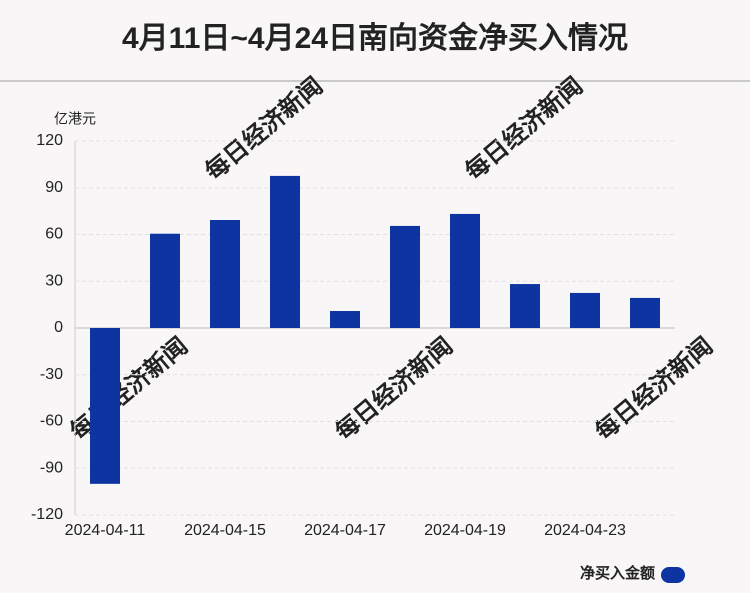  What do you see at coordinates (585, 530) in the screenshot?
I see `x-tick-label: 2024-04-23` at bounding box center [585, 530].